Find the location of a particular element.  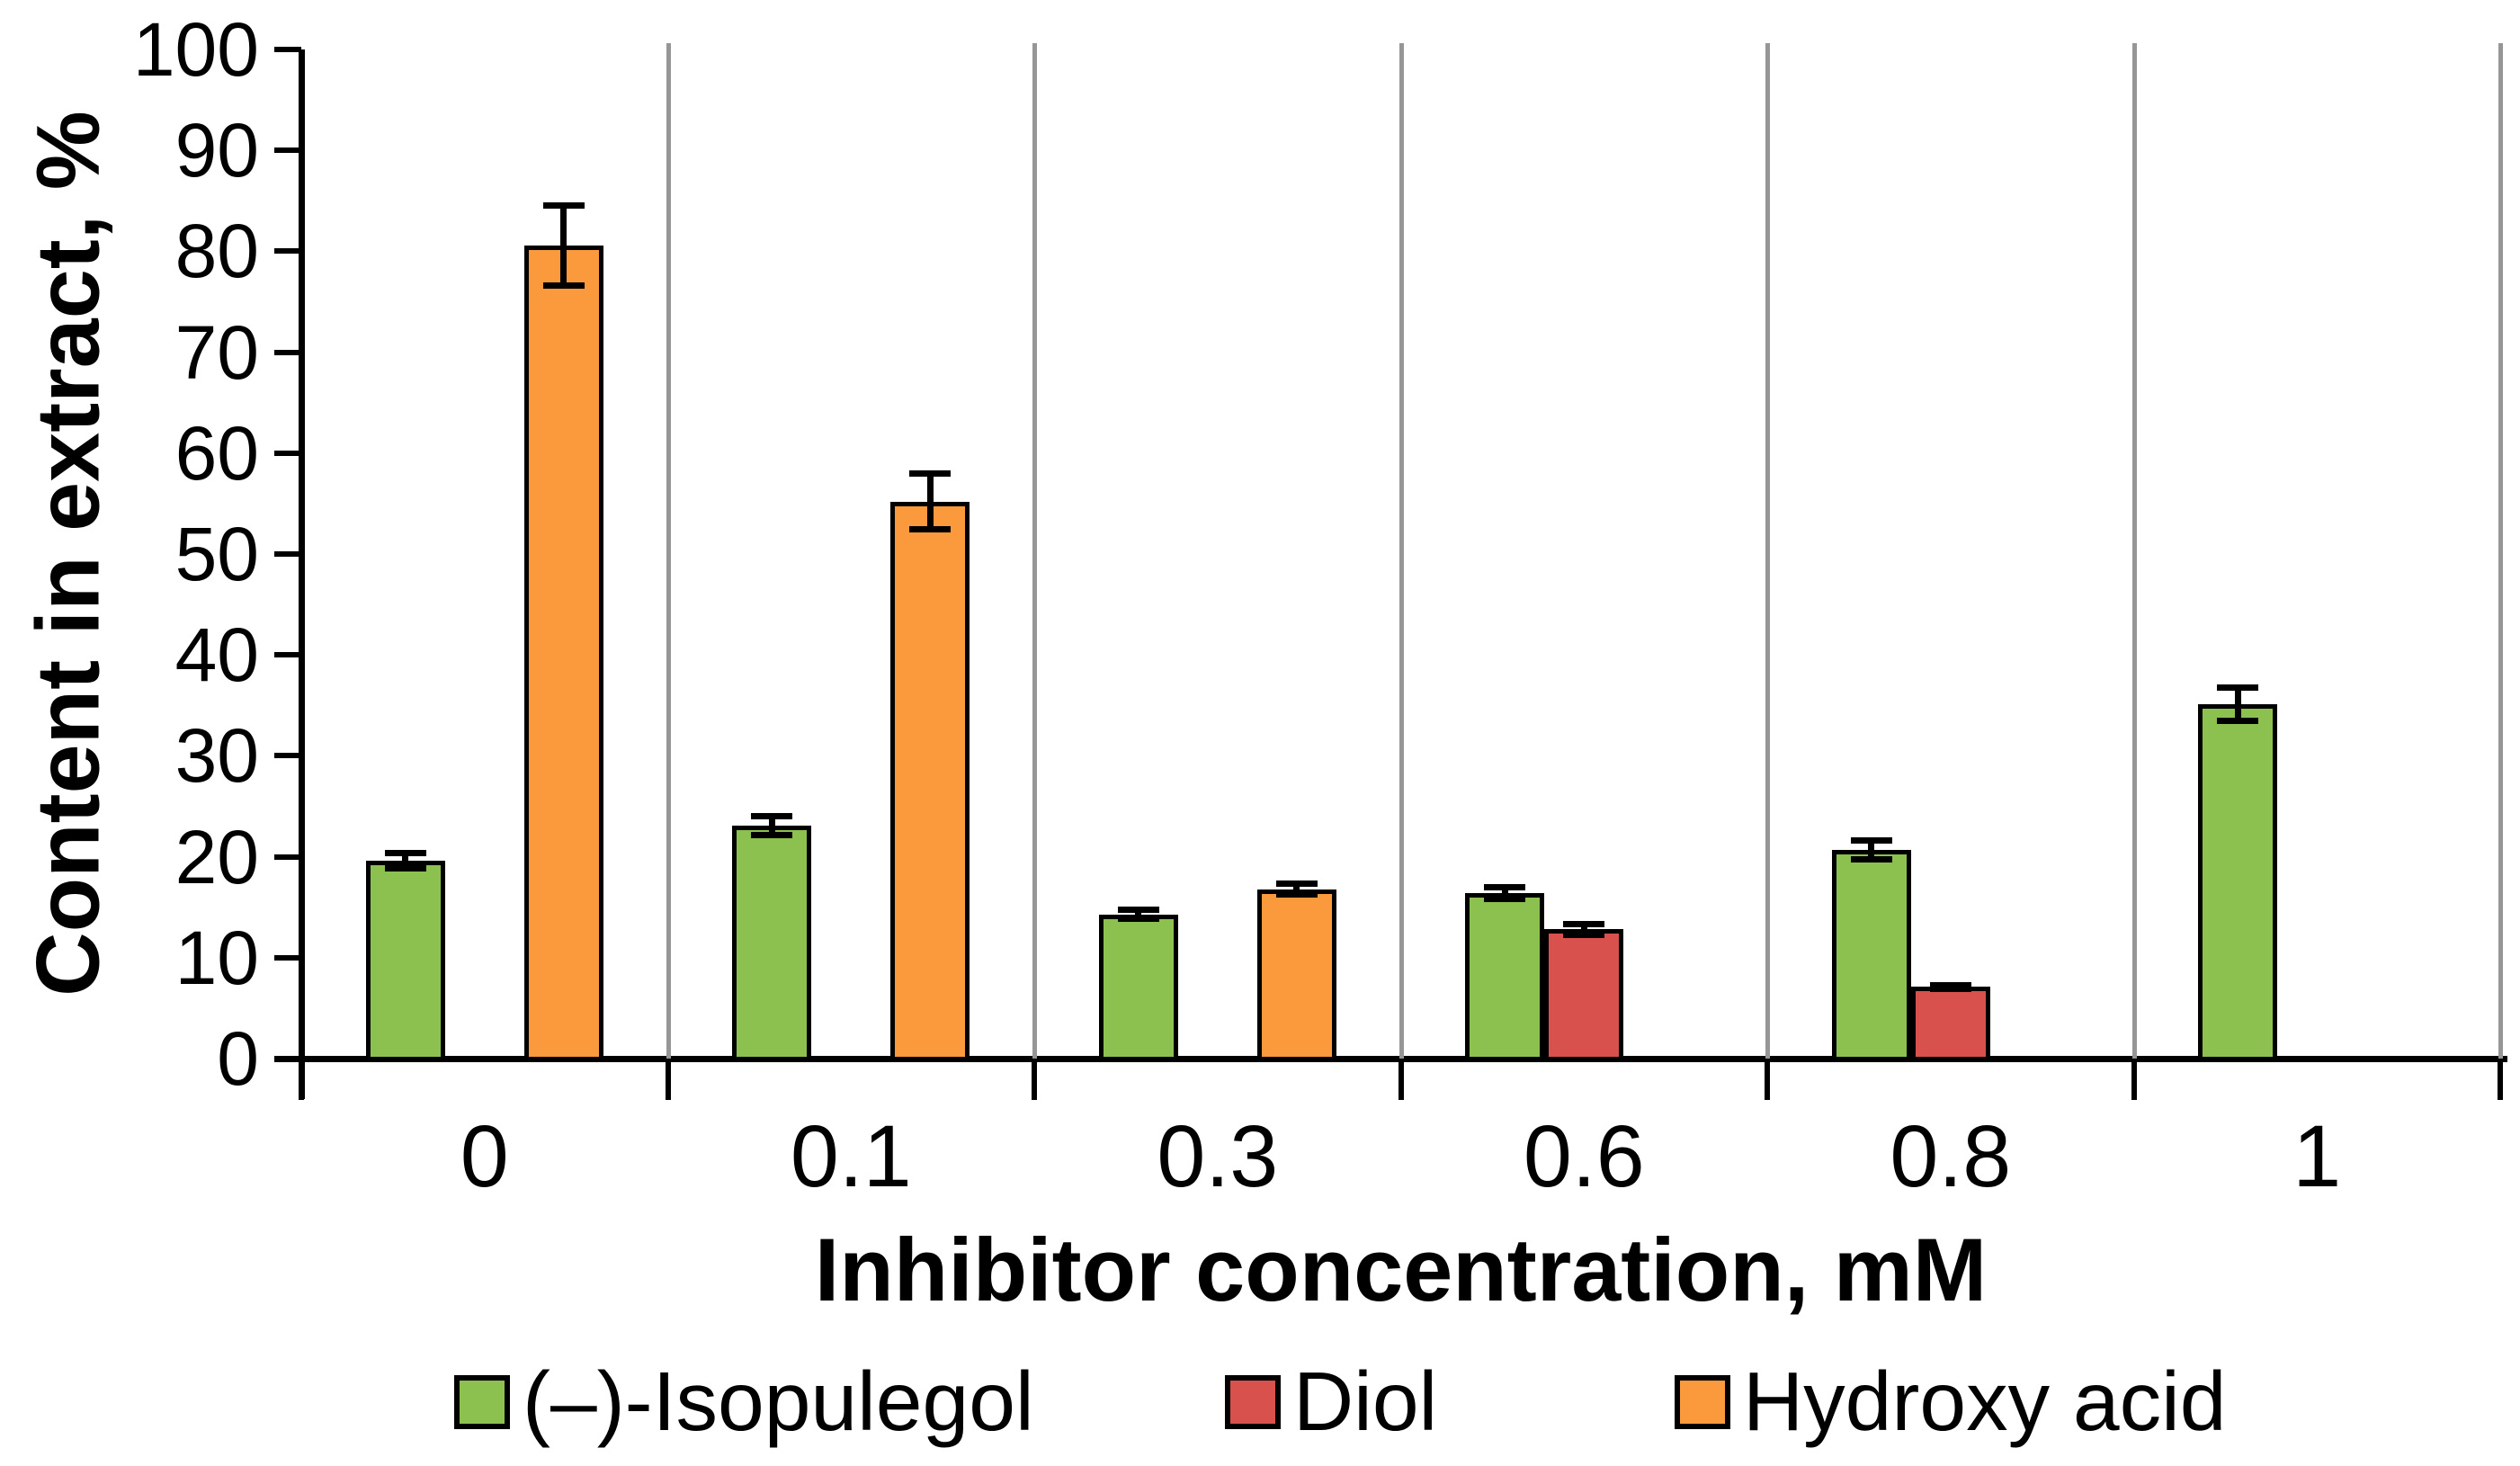

legend-label-hydroxy-acid: Hydroxy acid is located at coordinates (1985, 1401).